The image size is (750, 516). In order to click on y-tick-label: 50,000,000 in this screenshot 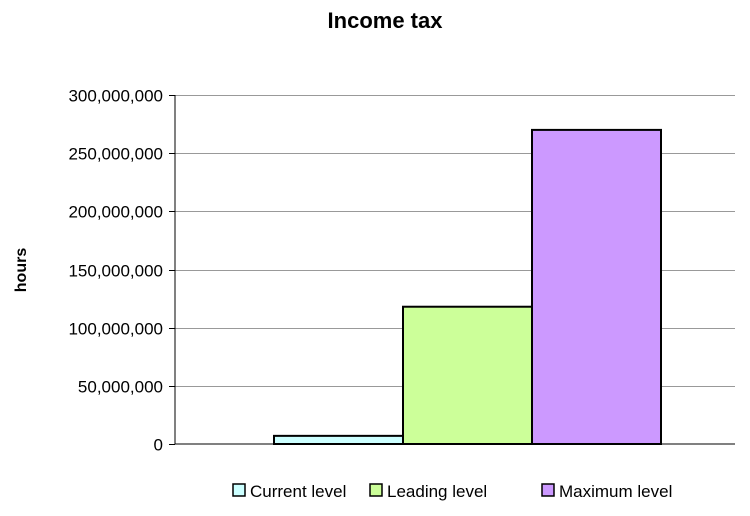, I will do `click(120, 387)`.